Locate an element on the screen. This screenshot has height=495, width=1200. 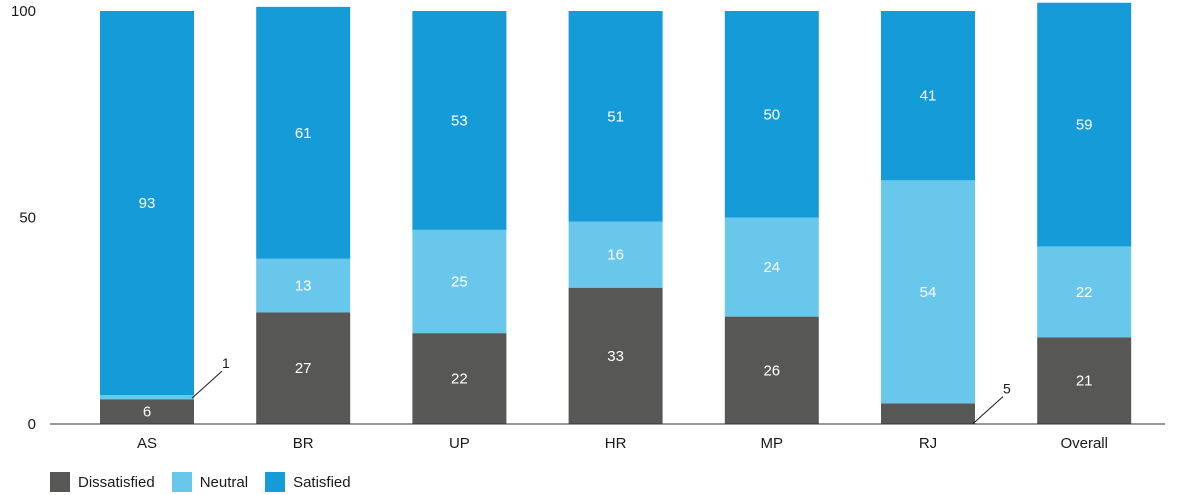
bar-segment-dissatisfied-br is located at coordinates (303, 368).